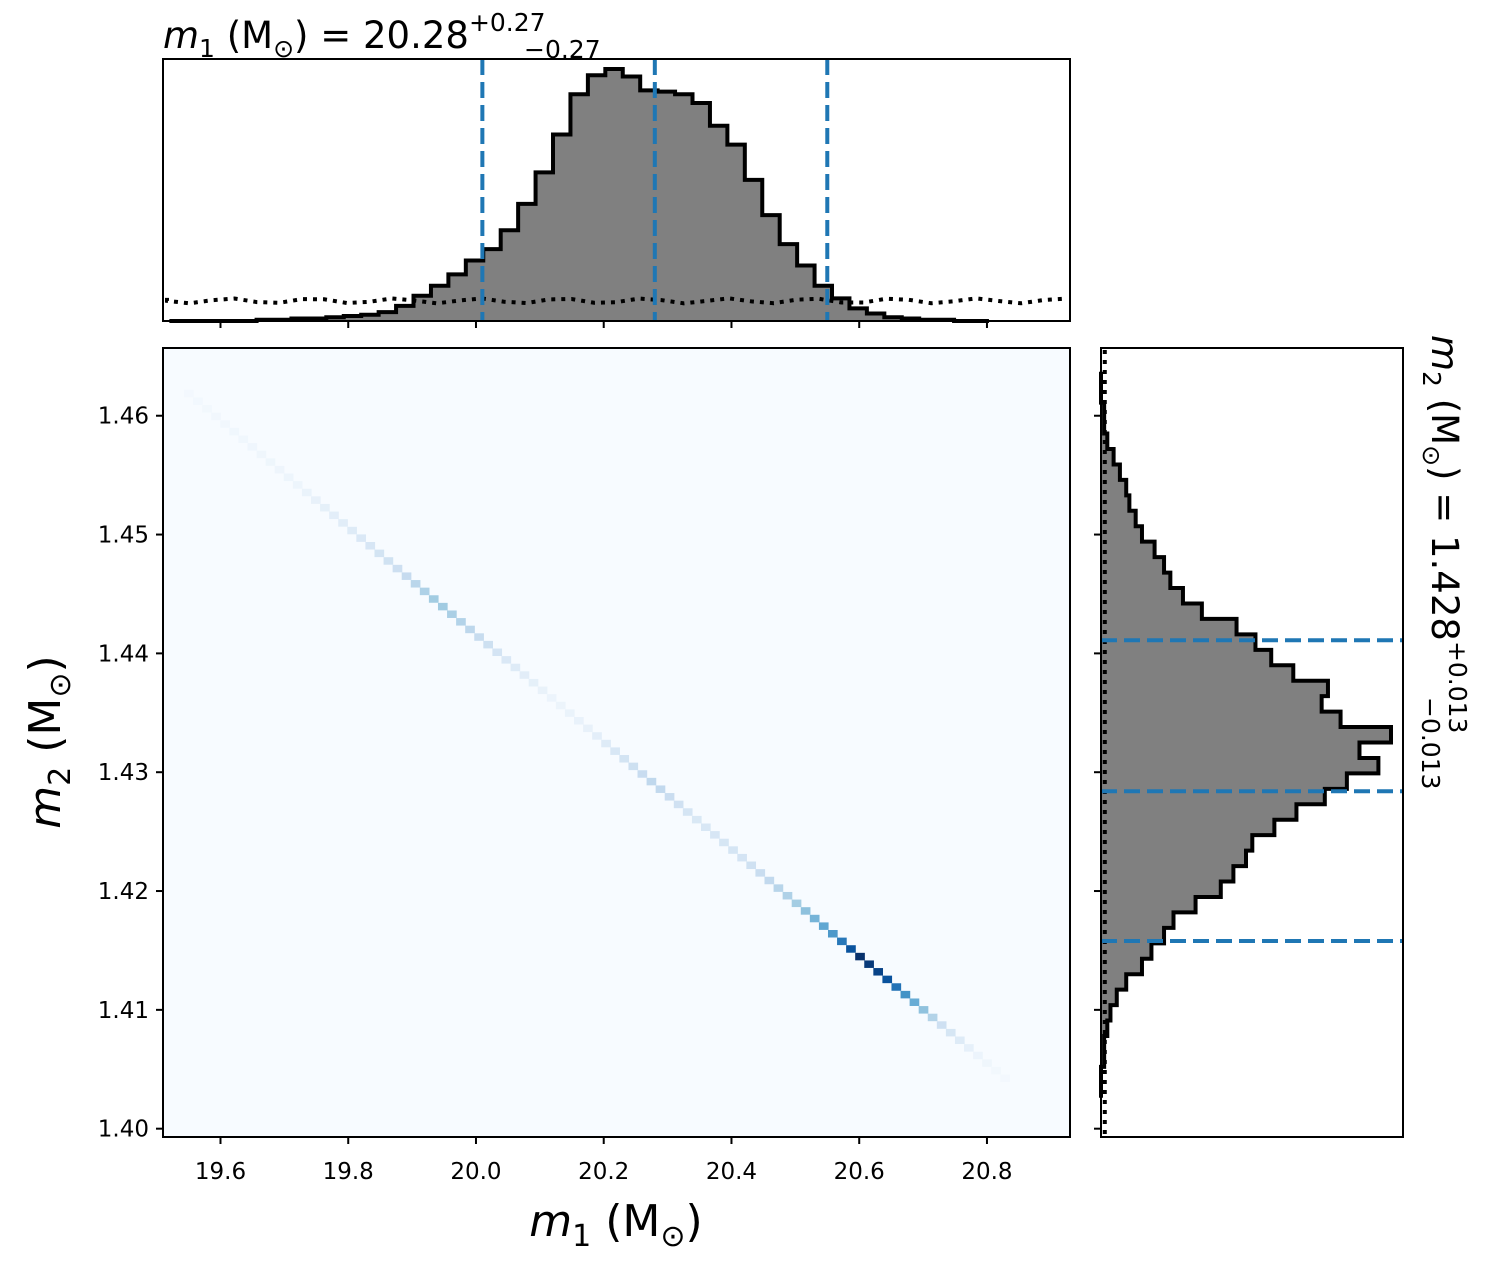 The image size is (1492, 1266). I want to click on right-title-median: 1.428, so click(1444, 588).